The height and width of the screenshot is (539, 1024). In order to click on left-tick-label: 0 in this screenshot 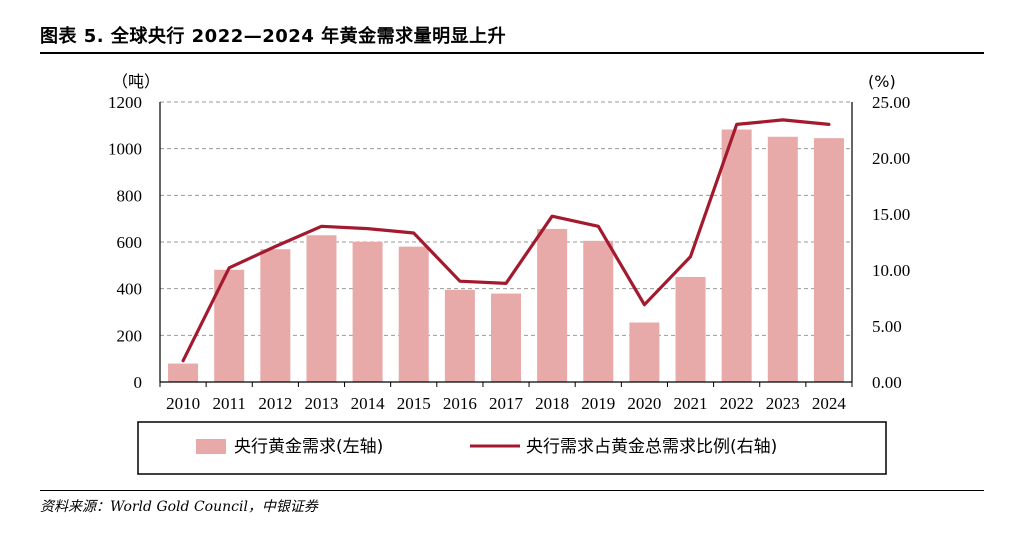, I will do `click(138, 382)`.